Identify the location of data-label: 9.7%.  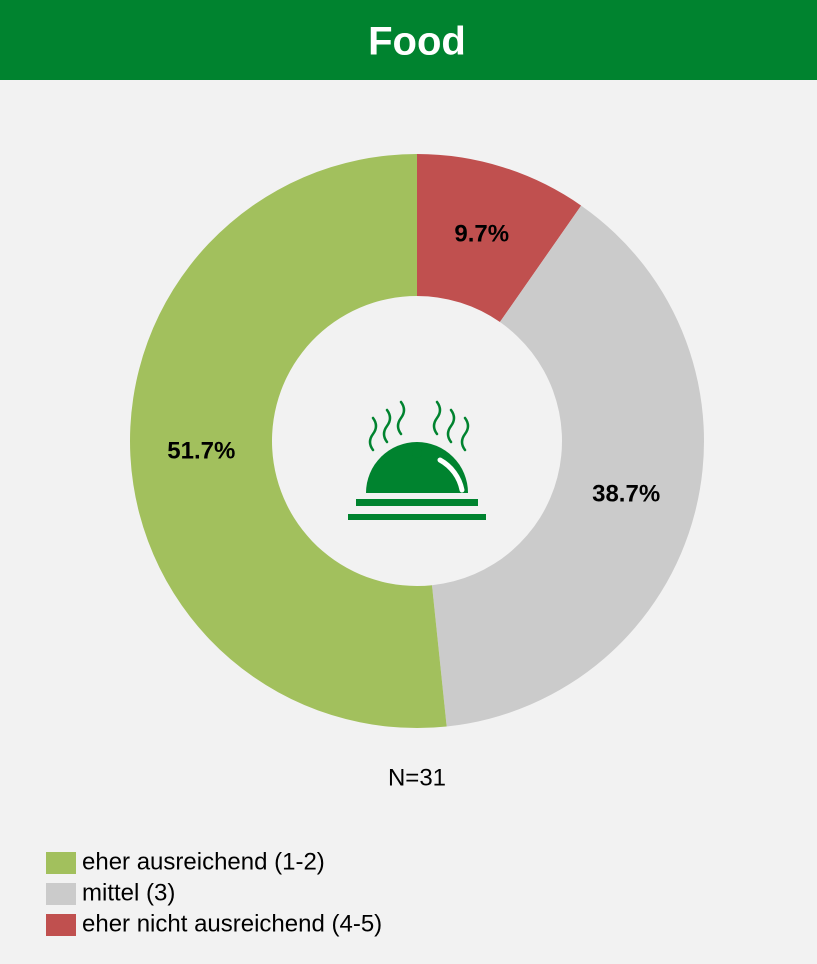
(481, 233).